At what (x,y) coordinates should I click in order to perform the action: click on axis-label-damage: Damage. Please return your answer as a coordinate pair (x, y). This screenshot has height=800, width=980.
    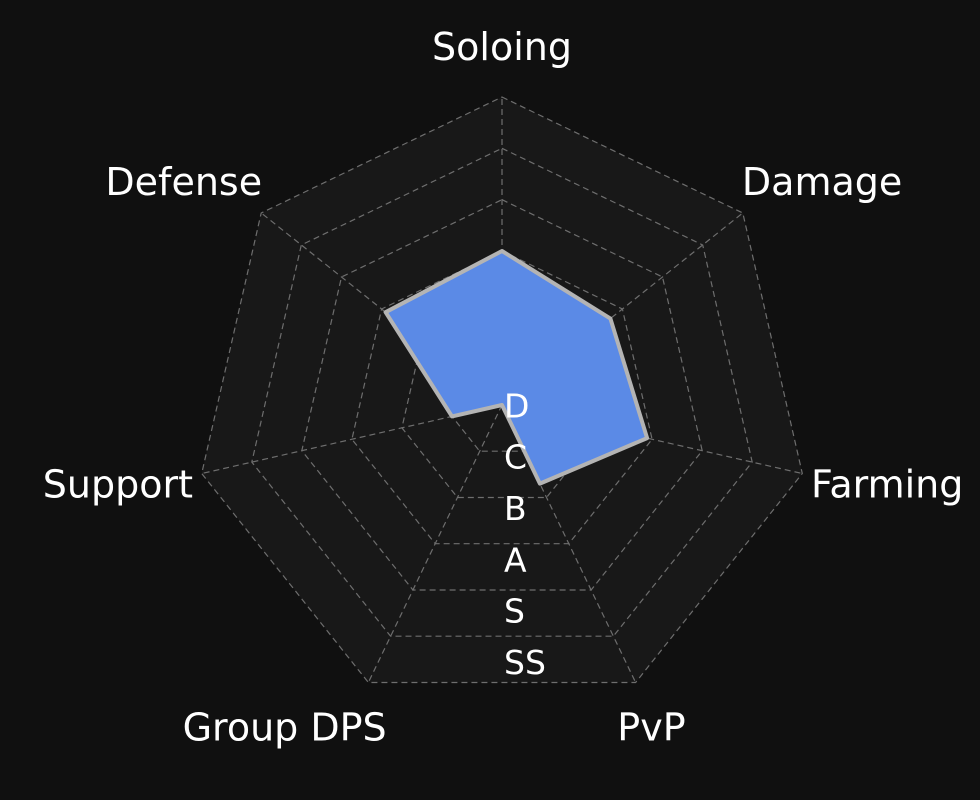
    Looking at the image, I should click on (822, 182).